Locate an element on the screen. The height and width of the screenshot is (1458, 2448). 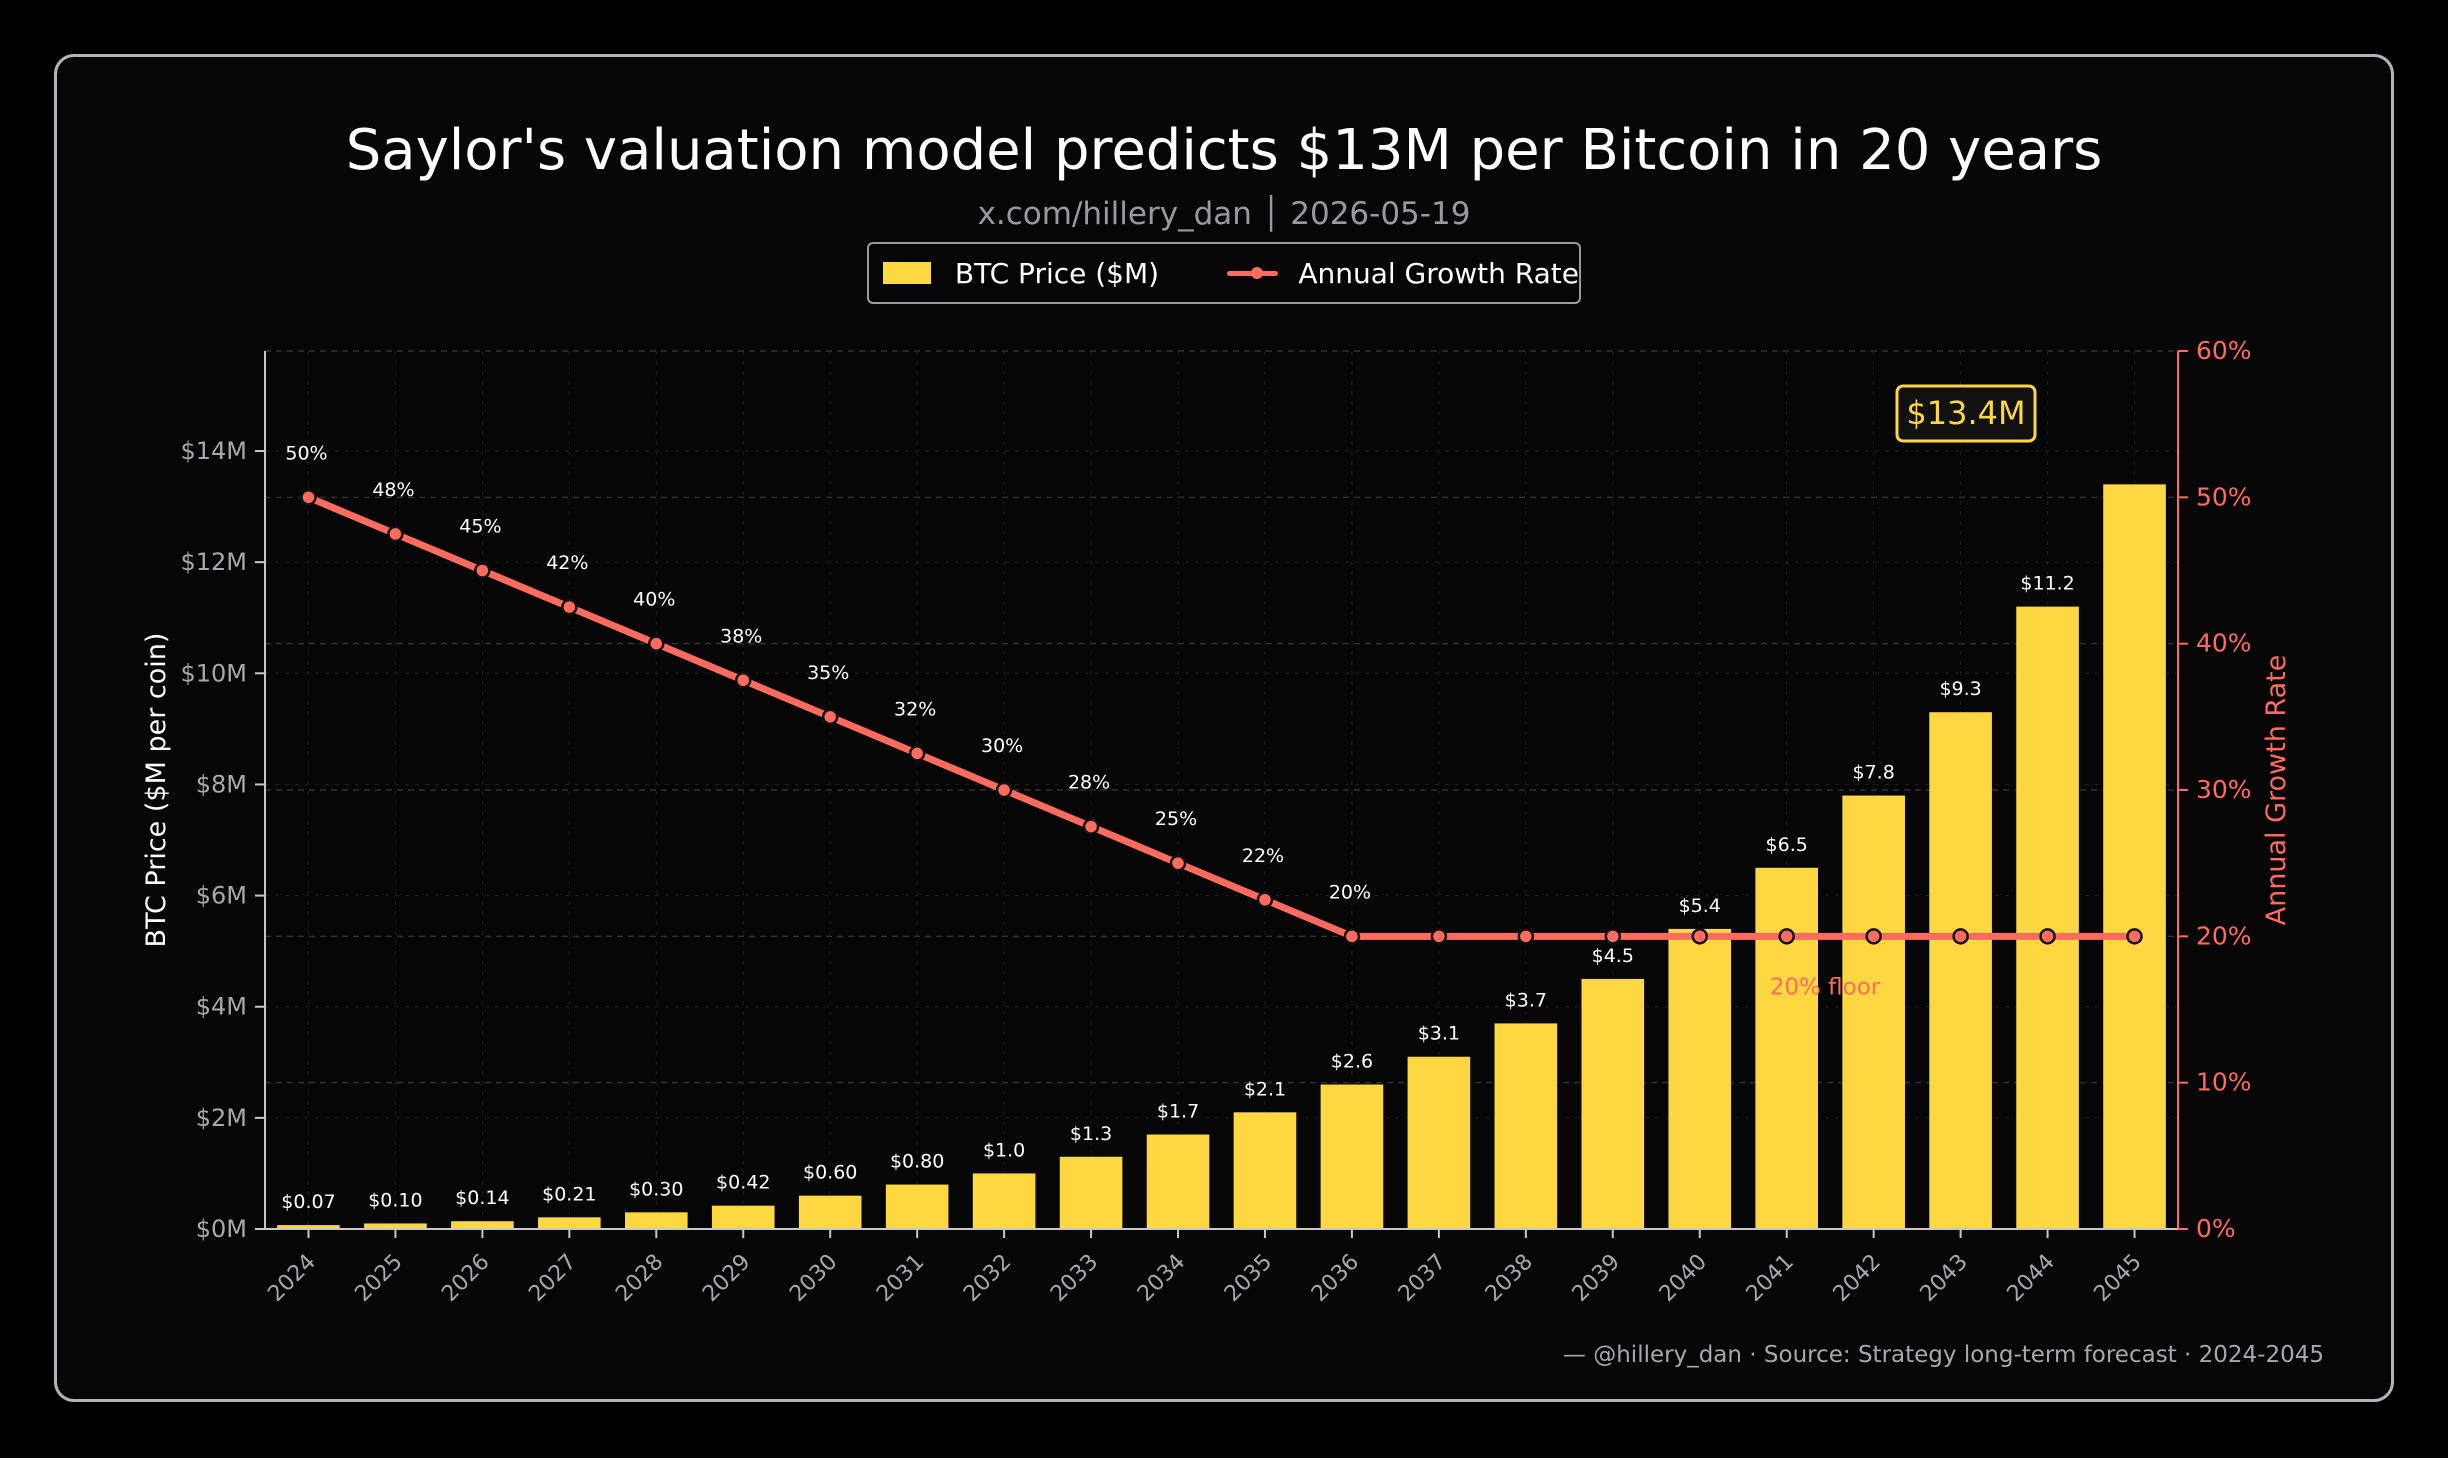
growth-rate-label-2033: 28% is located at coordinates (1089, 783).